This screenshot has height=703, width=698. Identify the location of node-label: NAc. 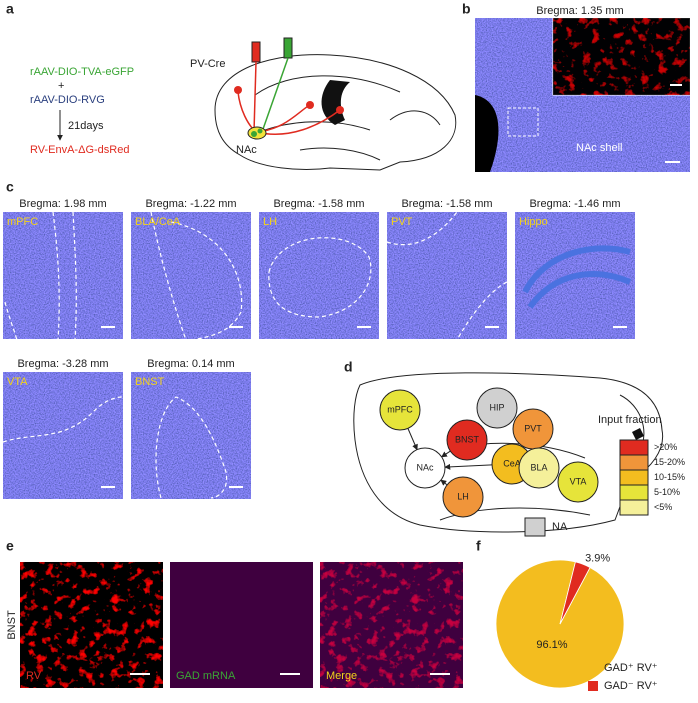
(425, 467).